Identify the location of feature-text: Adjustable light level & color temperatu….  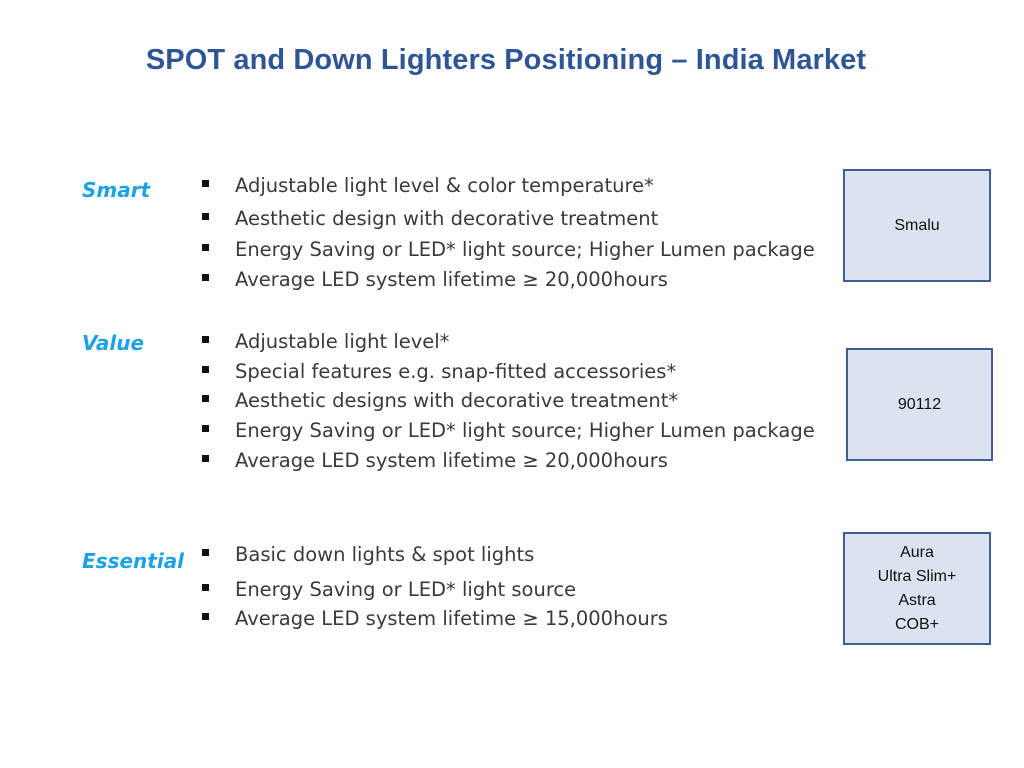
(444, 185).